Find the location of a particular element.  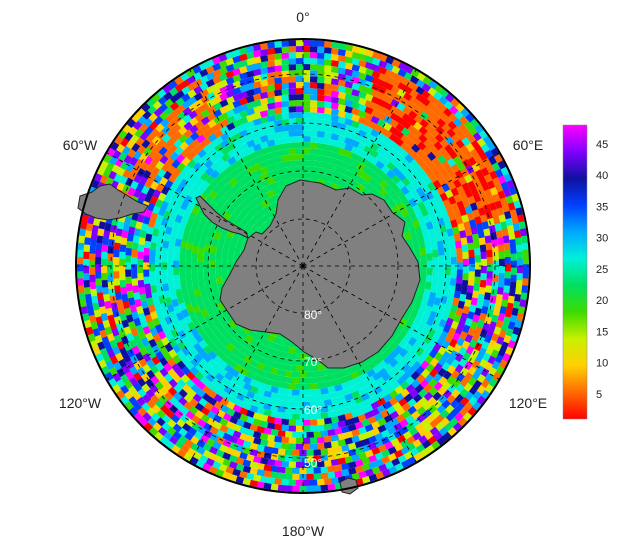

colorbar-ramp is located at coordinates (575, 272).